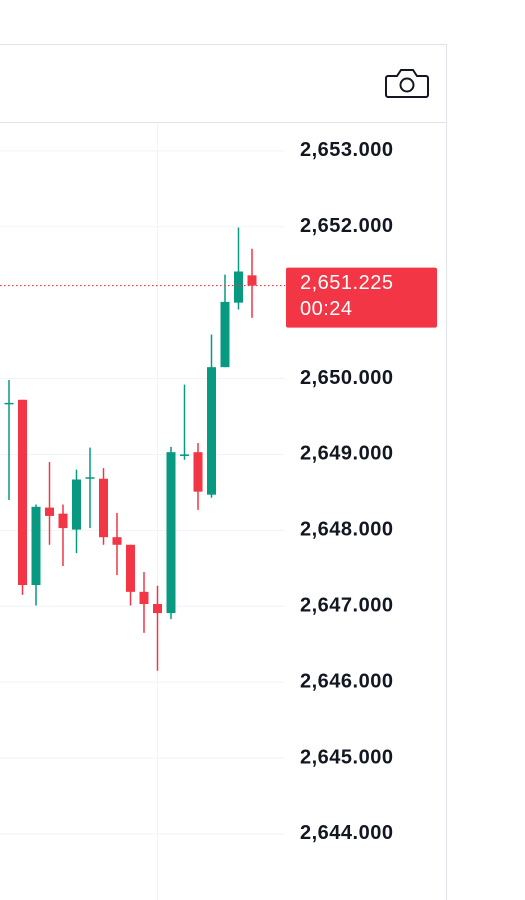 This screenshot has width=525, height=900. I want to click on last-price-badge, so click(361, 297).